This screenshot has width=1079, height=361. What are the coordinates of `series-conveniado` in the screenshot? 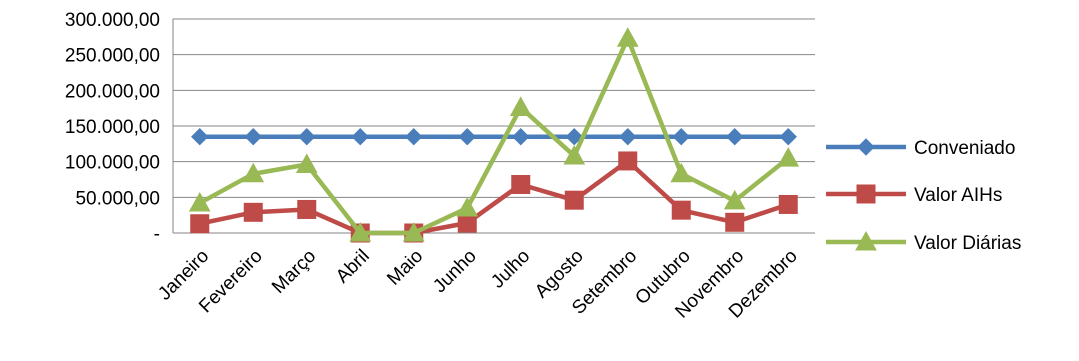 It's located at (494, 136).